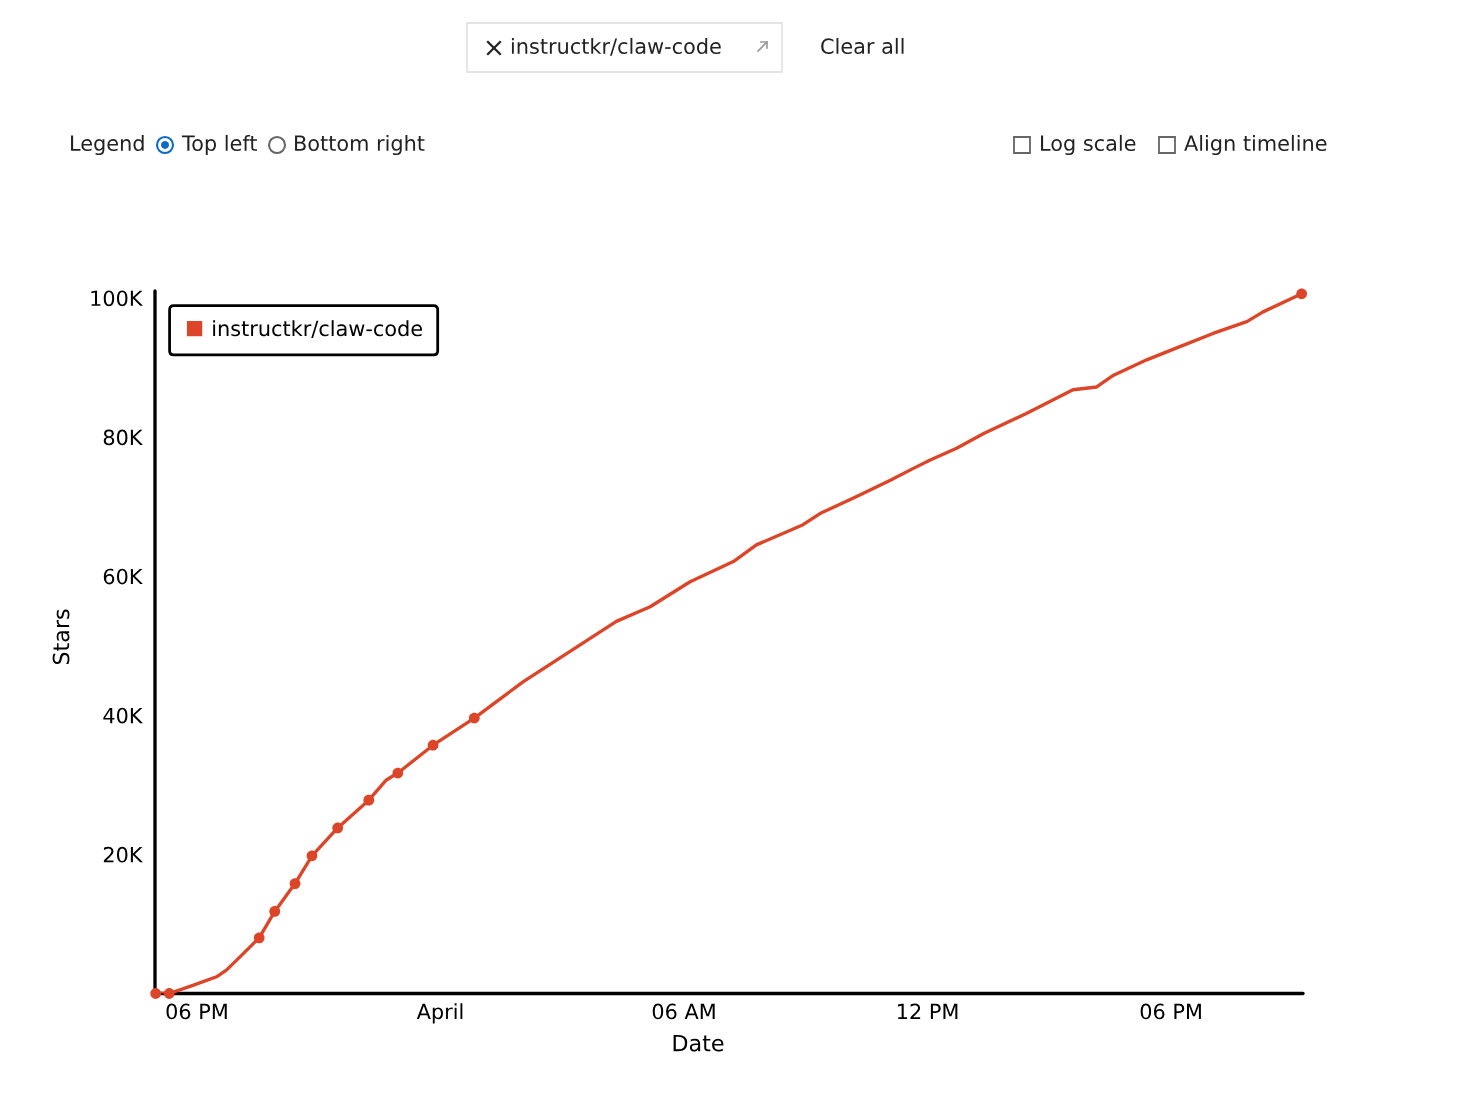 The width and height of the screenshot is (1466, 1098). What do you see at coordinates (219, 145) in the screenshot?
I see `text: Top left` at bounding box center [219, 145].